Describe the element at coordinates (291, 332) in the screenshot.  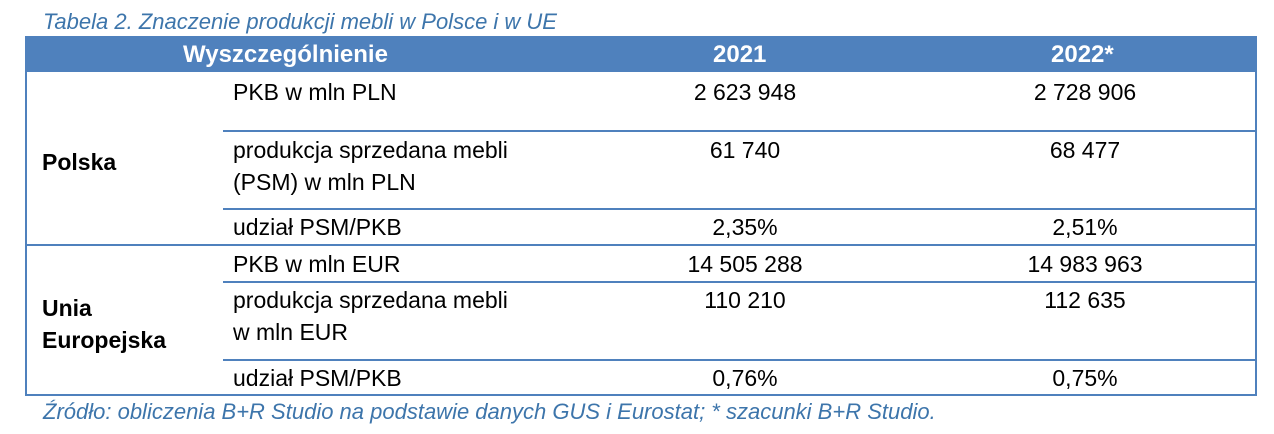
I see `row-label-cont: w mln EUR` at that location.